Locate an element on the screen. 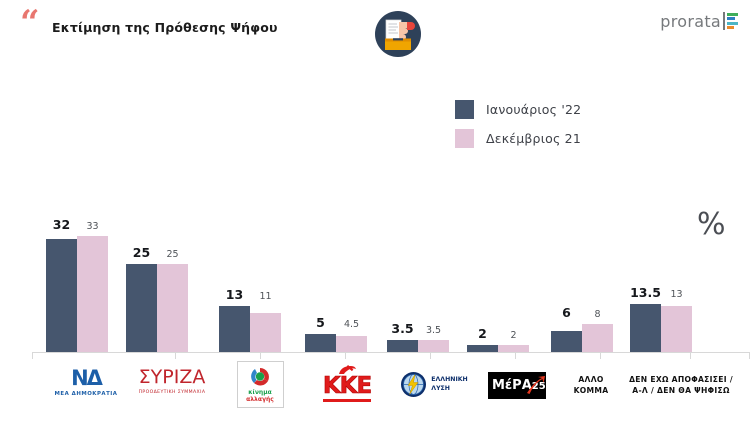 The height and width of the screenshot is (421, 750). page-title: Εκτίμηση της Πρόθεσης Ψήφου is located at coordinates (165, 27).